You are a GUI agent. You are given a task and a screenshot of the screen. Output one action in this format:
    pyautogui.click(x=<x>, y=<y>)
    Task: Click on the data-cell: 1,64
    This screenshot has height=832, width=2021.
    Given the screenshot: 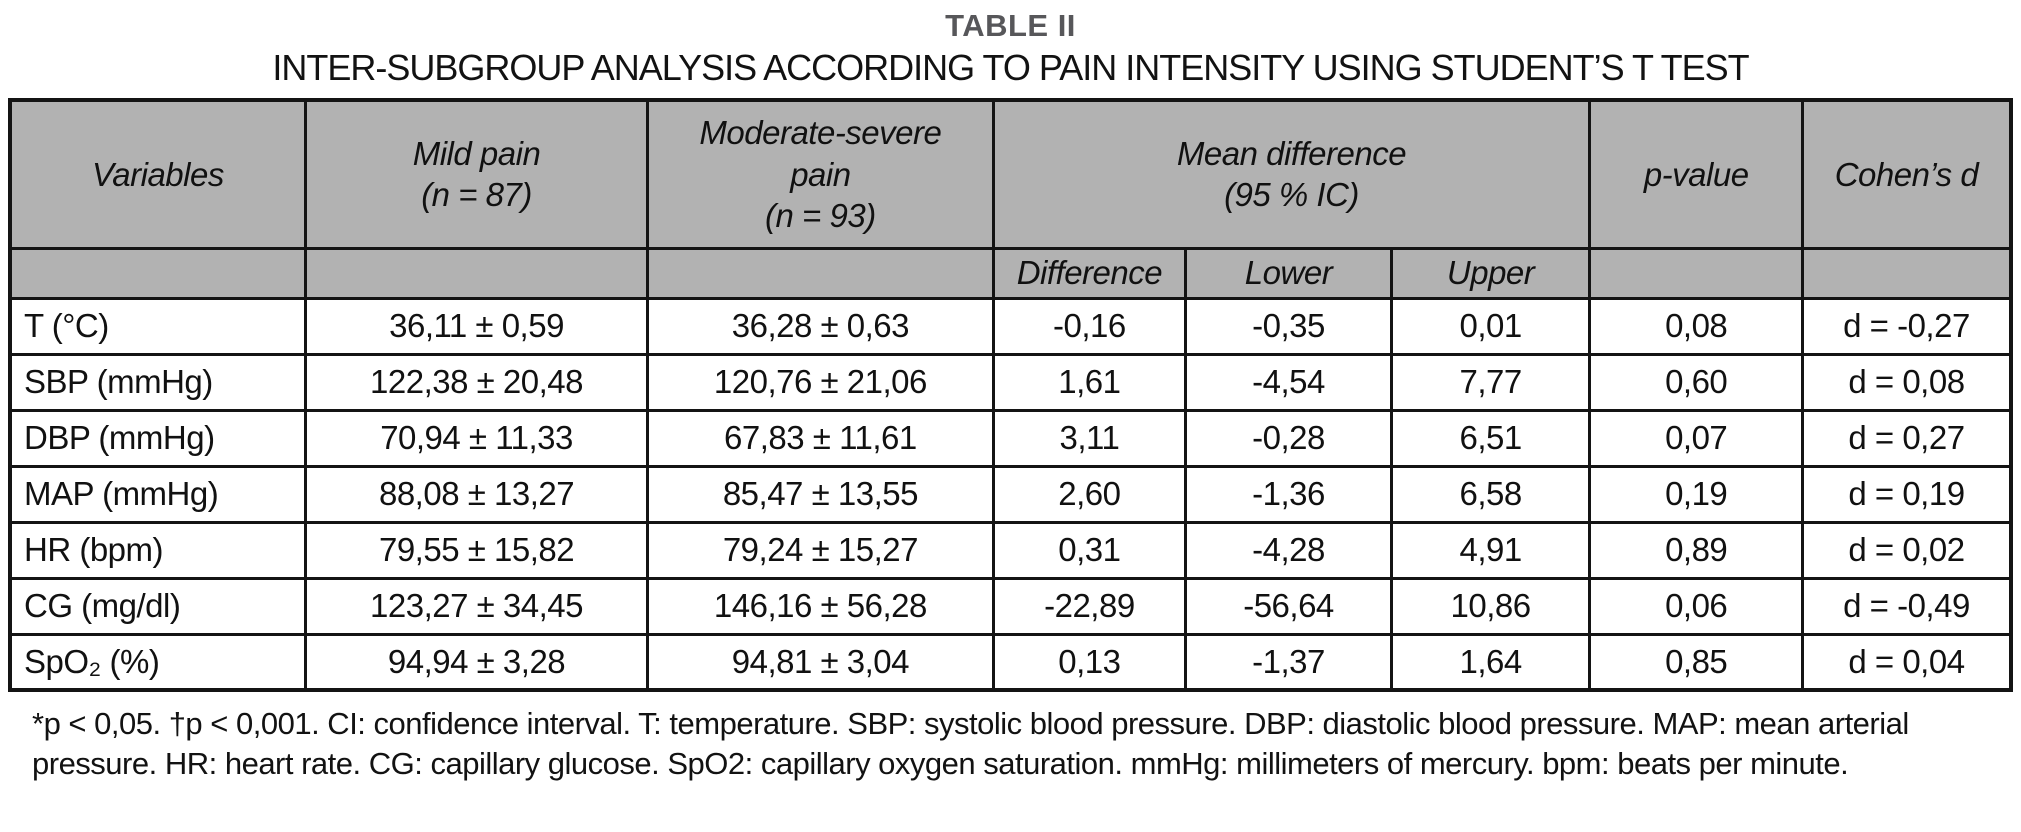 What is the action you would take?
    pyautogui.click(x=1490, y=662)
    